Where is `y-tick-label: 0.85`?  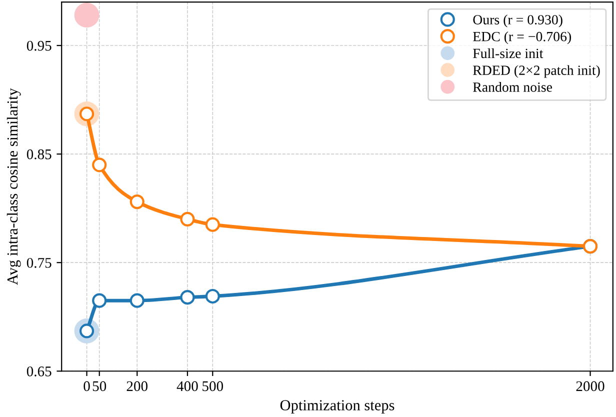
y-tick-label: 0.85 is located at coordinates (39, 154).